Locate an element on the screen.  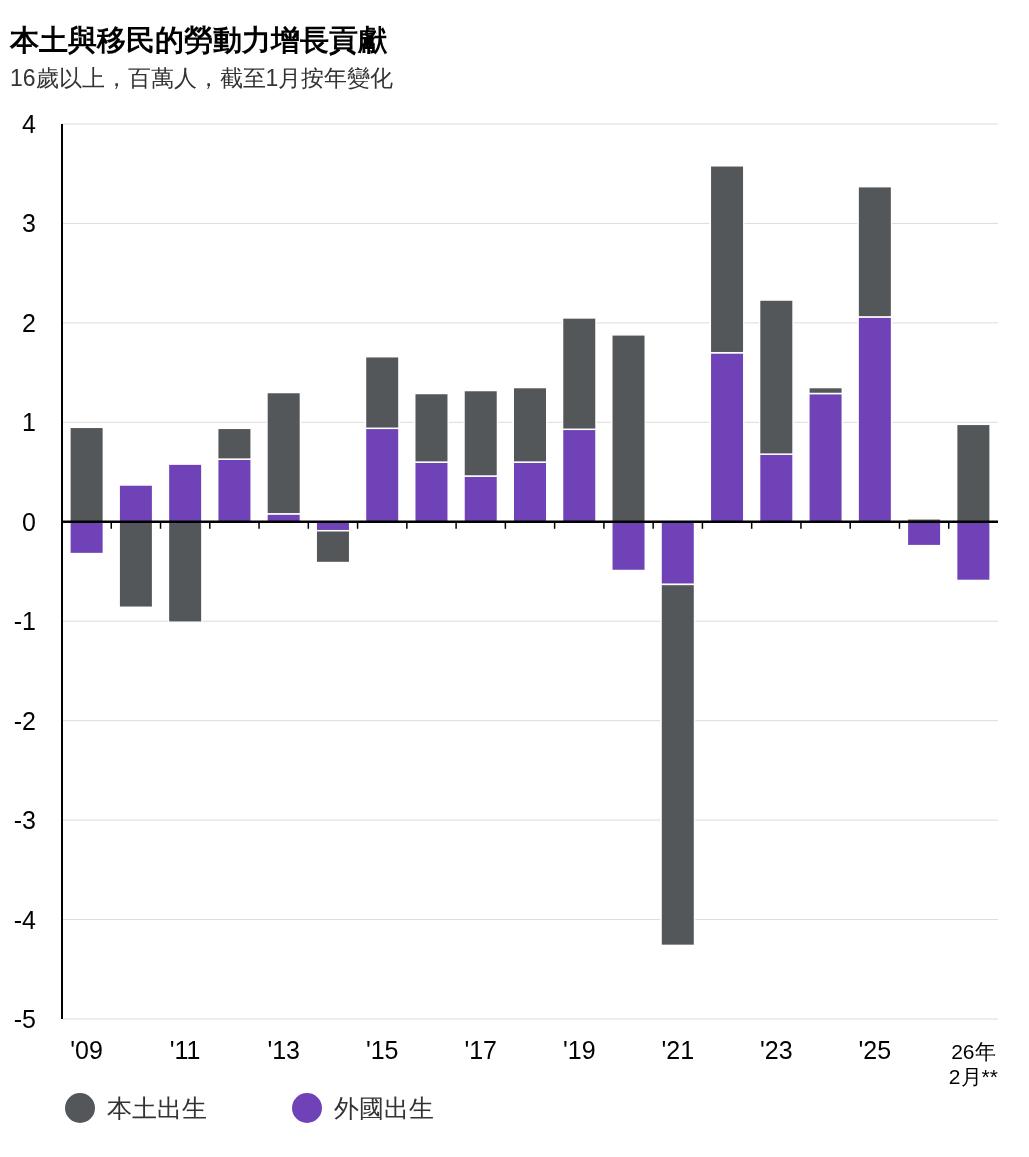
legend-label: 外國出生 is located at coordinates (384, 1108).